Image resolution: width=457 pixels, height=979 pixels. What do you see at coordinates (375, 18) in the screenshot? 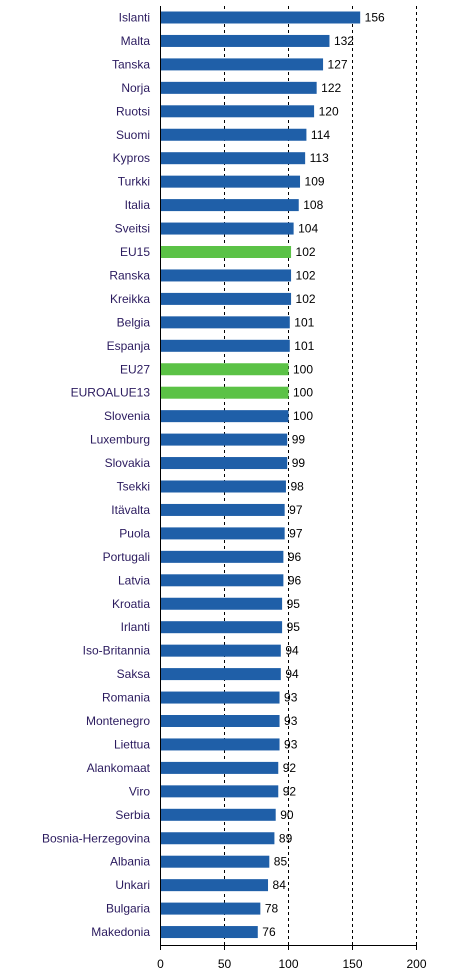
I see `value-label: 156` at bounding box center [375, 18].